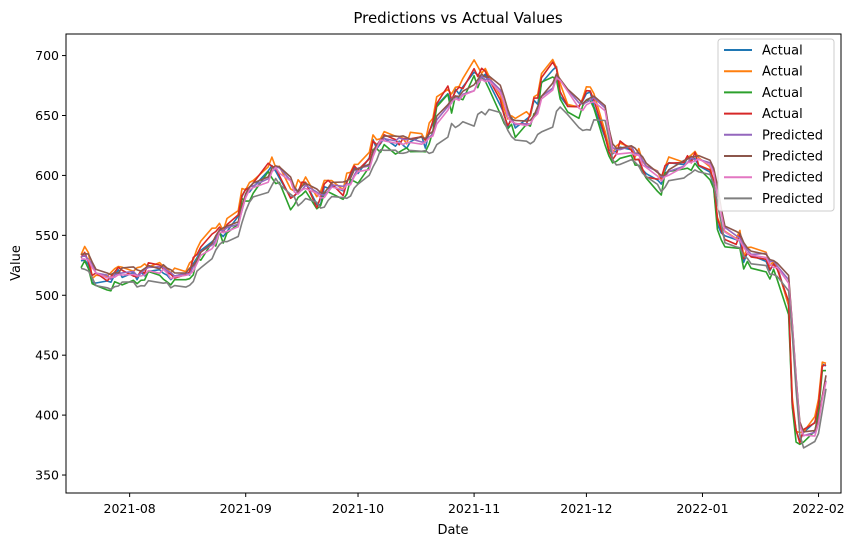 This screenshot has width=850, height=547. I want to click on y-tick-label: 700, so click(47, 55).